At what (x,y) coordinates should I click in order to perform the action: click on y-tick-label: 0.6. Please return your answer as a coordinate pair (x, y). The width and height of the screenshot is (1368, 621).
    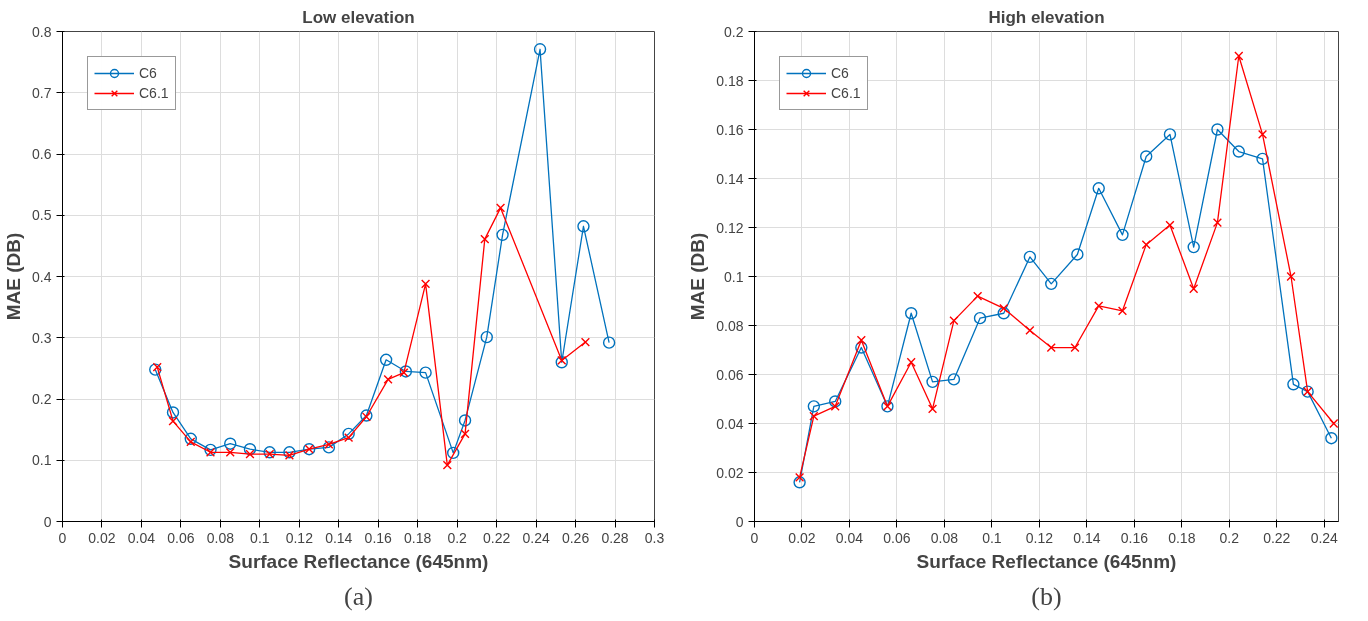
    Looking at the image, I should click on (42, 154).